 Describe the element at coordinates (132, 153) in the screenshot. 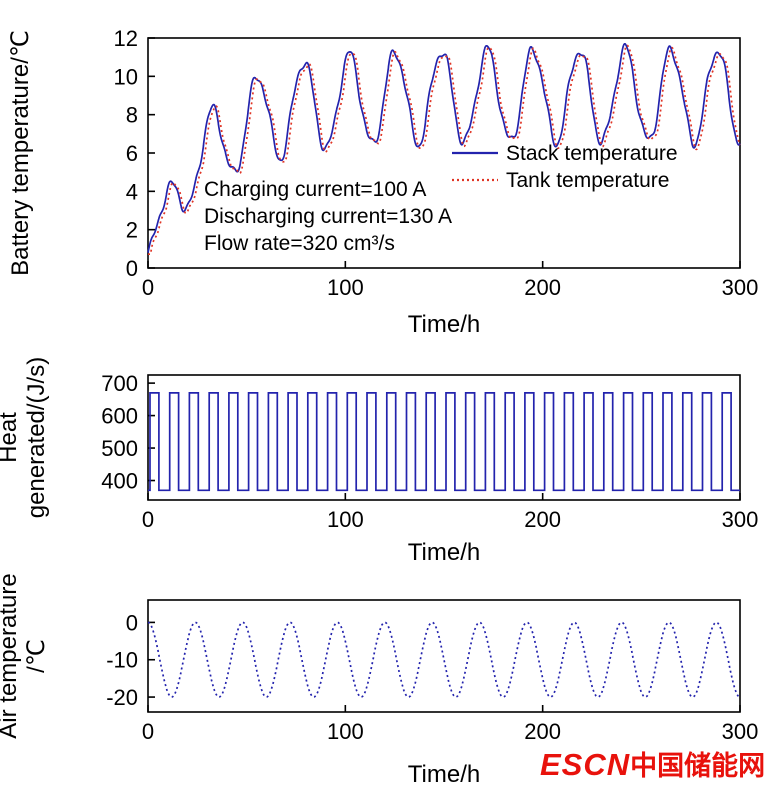

I see `y-tick-label: 6` at that location.